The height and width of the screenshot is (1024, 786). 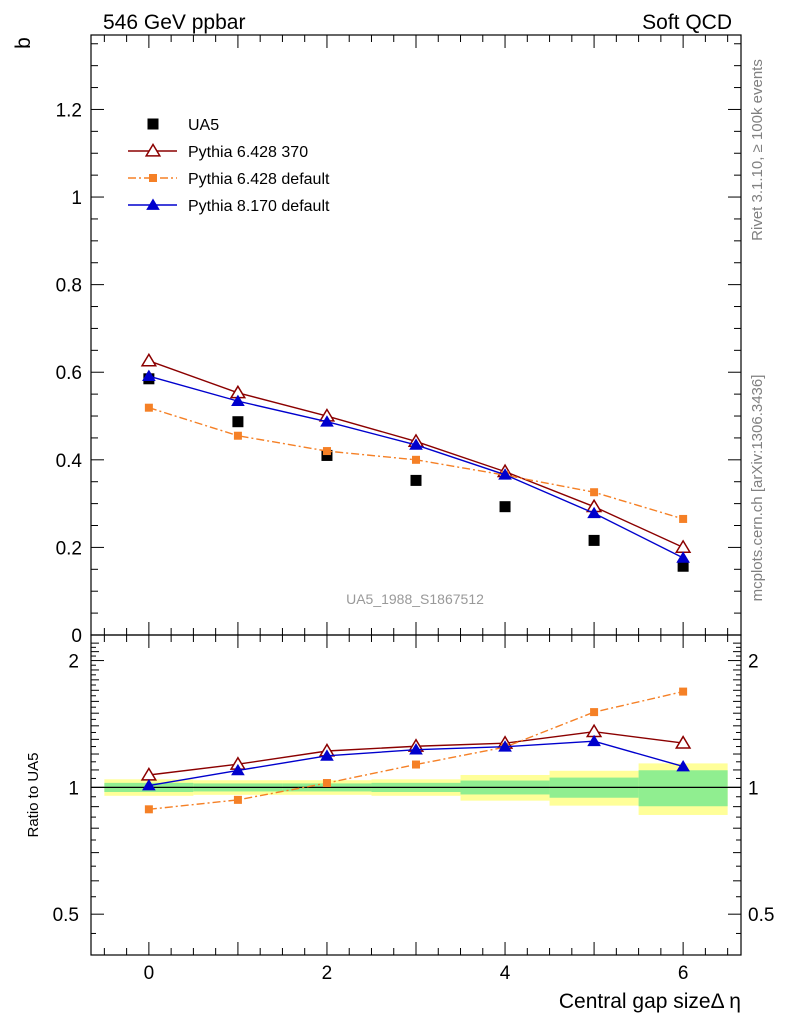 I want to click on main-y-tick-label: 0.8, so click(x=69, y=286).